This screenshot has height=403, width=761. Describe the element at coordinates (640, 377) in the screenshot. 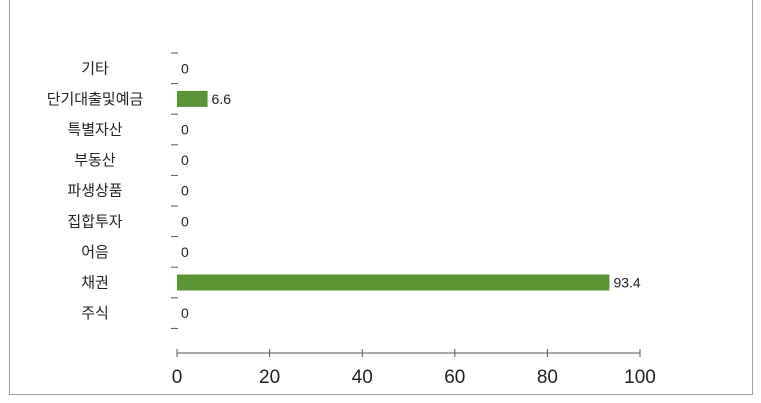

I see `x-tick-label: 100` at that location.